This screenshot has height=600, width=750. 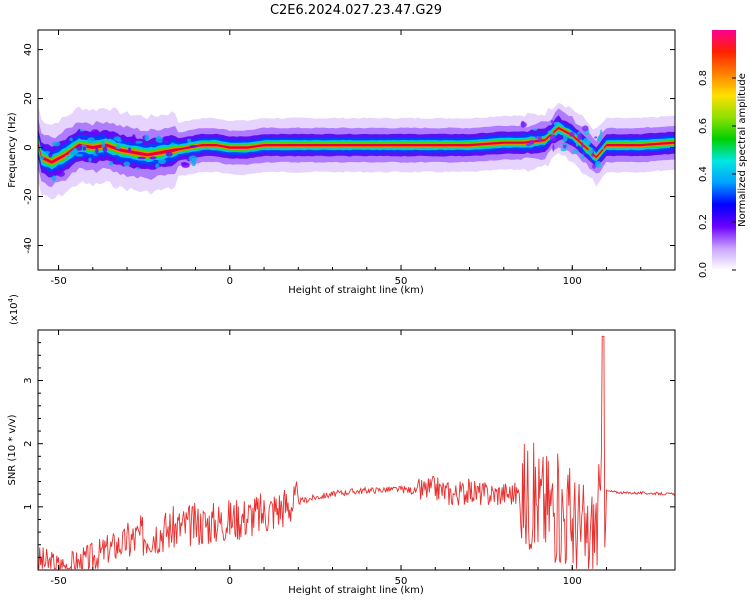 What do you see at coordinates (703, 270) in the screenshot?
I see `colorbar-tick-label: 0.0` at bounding box center [703, 270].